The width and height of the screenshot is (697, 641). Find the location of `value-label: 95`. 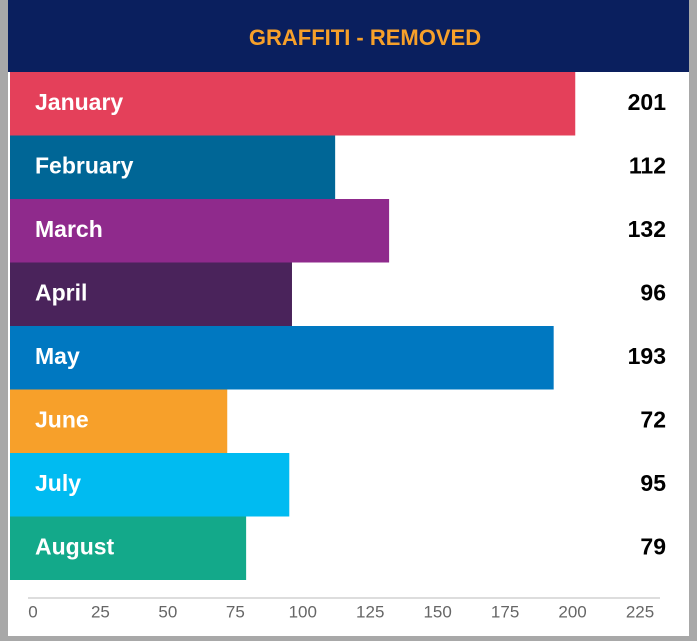

value-label: 95 is located at coordinates (653, 483).